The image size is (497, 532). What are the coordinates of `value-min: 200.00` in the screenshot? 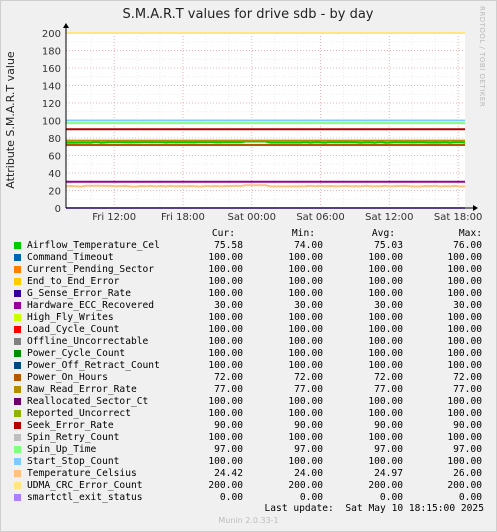 It's located at (305, 485).